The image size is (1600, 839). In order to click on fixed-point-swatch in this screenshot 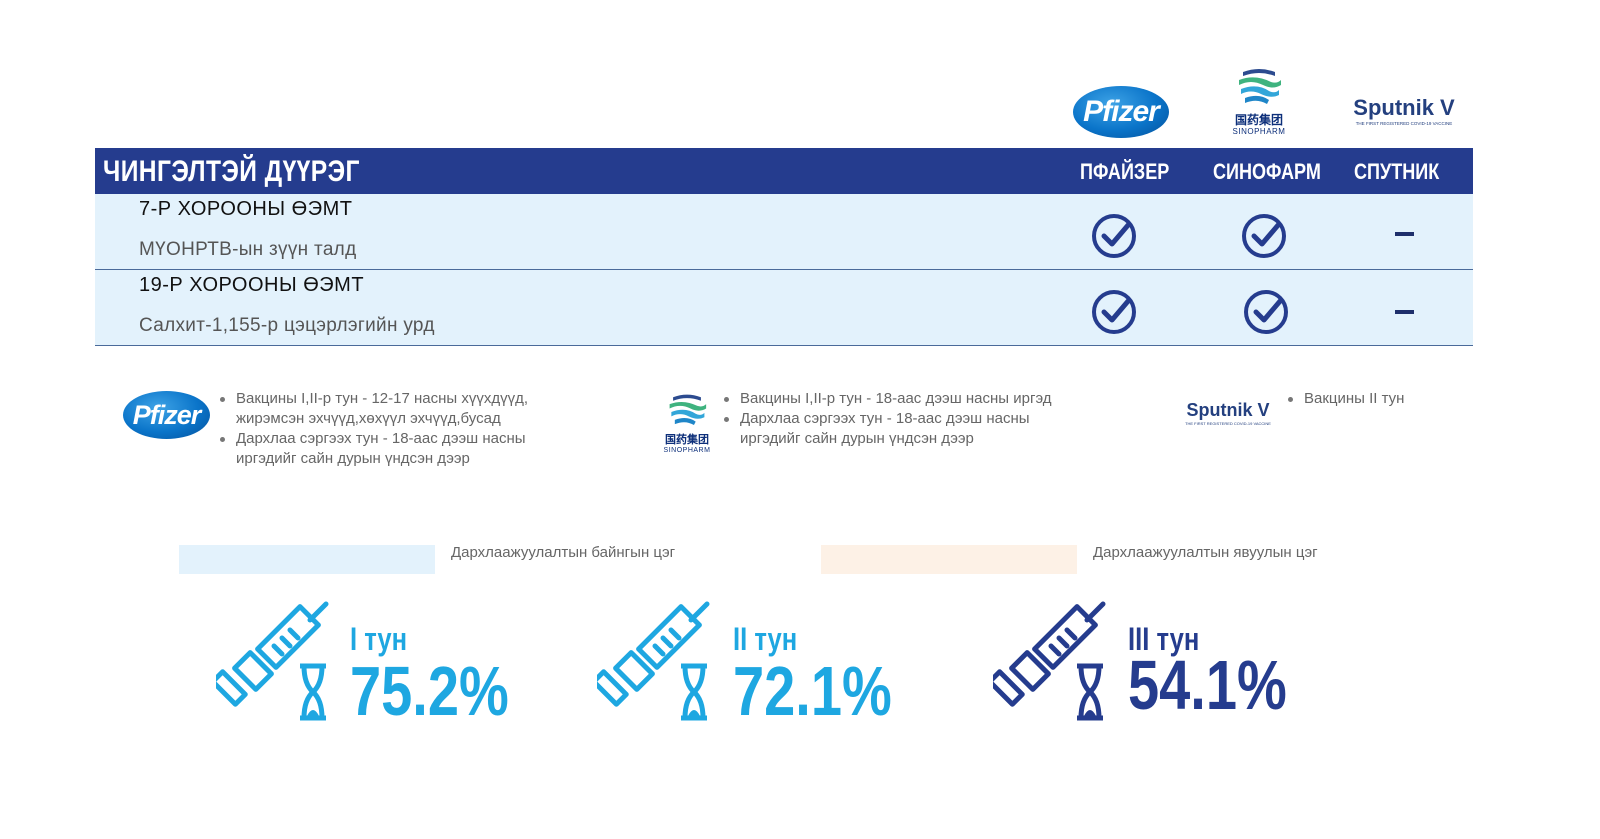, I will do `click(307, 559)`.